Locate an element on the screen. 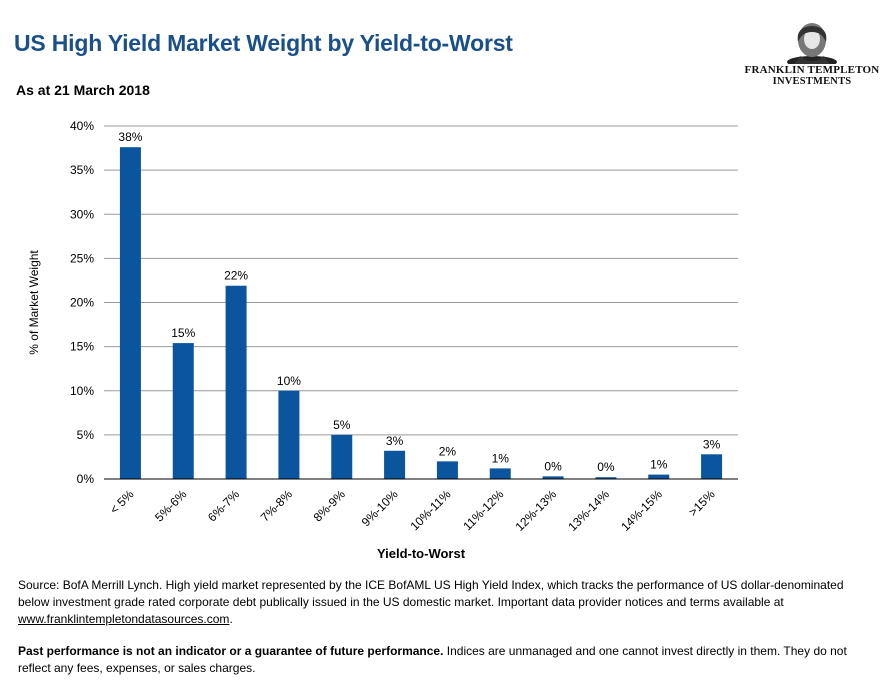 The image size is (891, 682). x-tick-label: 13%-14% is located at coordinates (588, 510).